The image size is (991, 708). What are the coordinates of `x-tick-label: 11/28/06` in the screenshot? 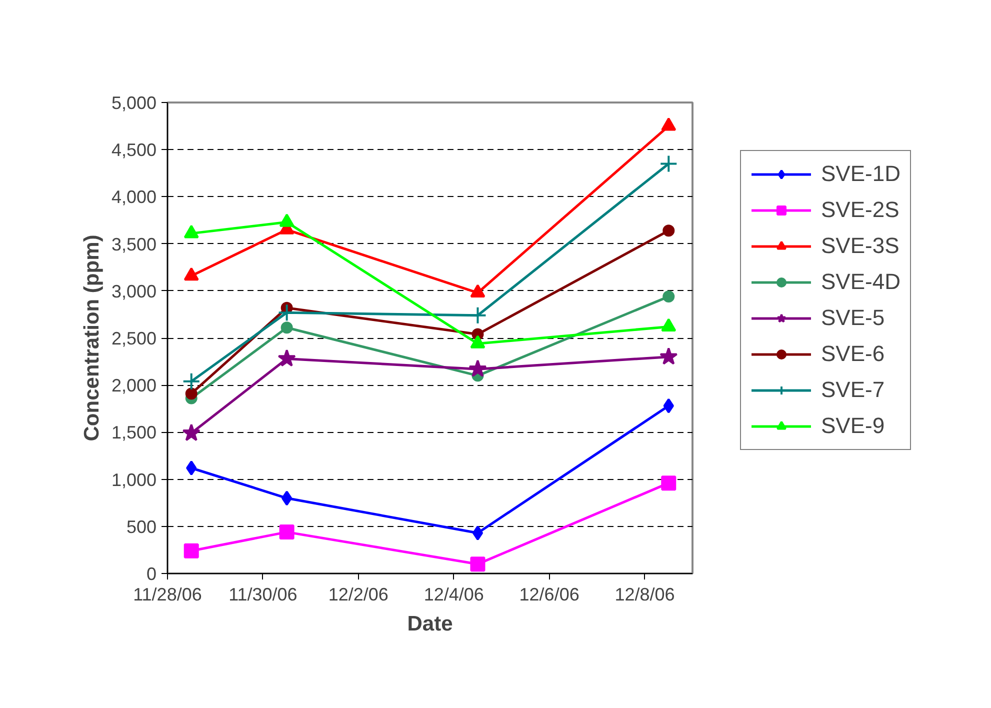 It's located at (167, 594).